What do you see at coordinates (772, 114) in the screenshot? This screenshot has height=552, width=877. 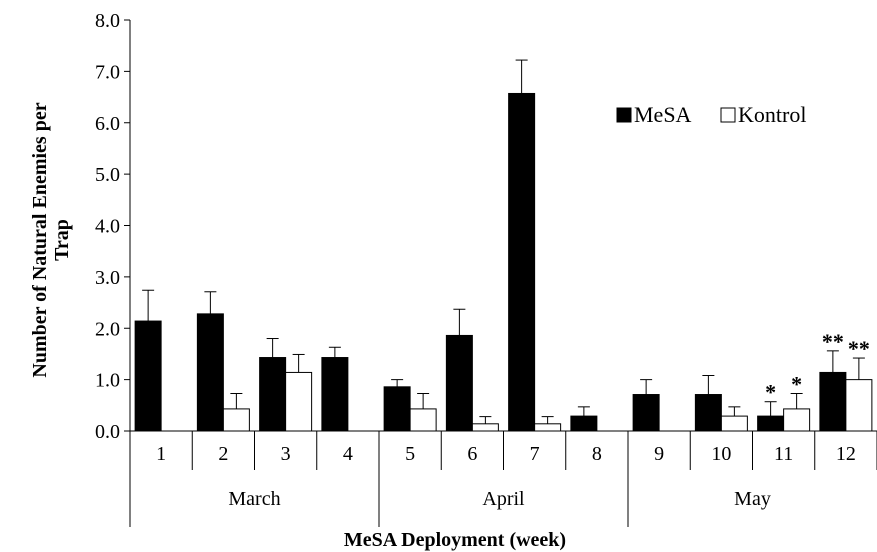 I see `legend-label-kontrol: Kontrol` at bounding box center [772, 114].